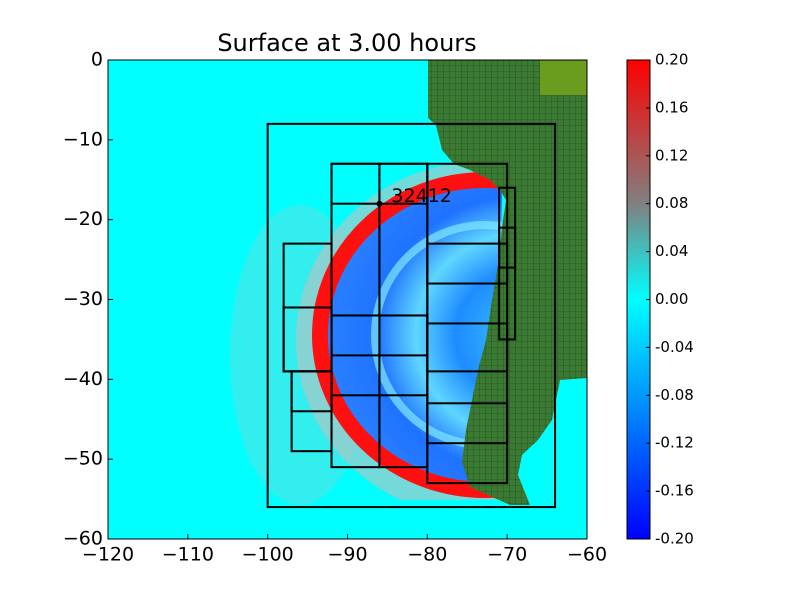 The image size is (800, 604). Describe the element at coordinates (674, 443) in the screenshot. I see `colorbar-tick-label: -0.12` at that location.